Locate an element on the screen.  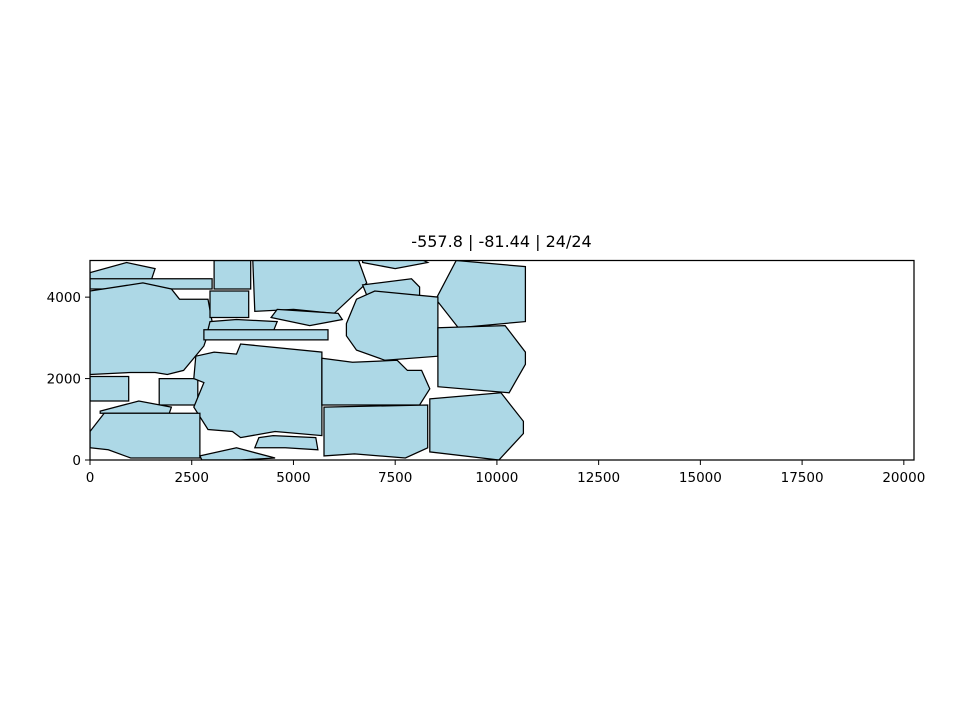
y-axis: 0 2000 4000 is located at coordinates (68, 379).